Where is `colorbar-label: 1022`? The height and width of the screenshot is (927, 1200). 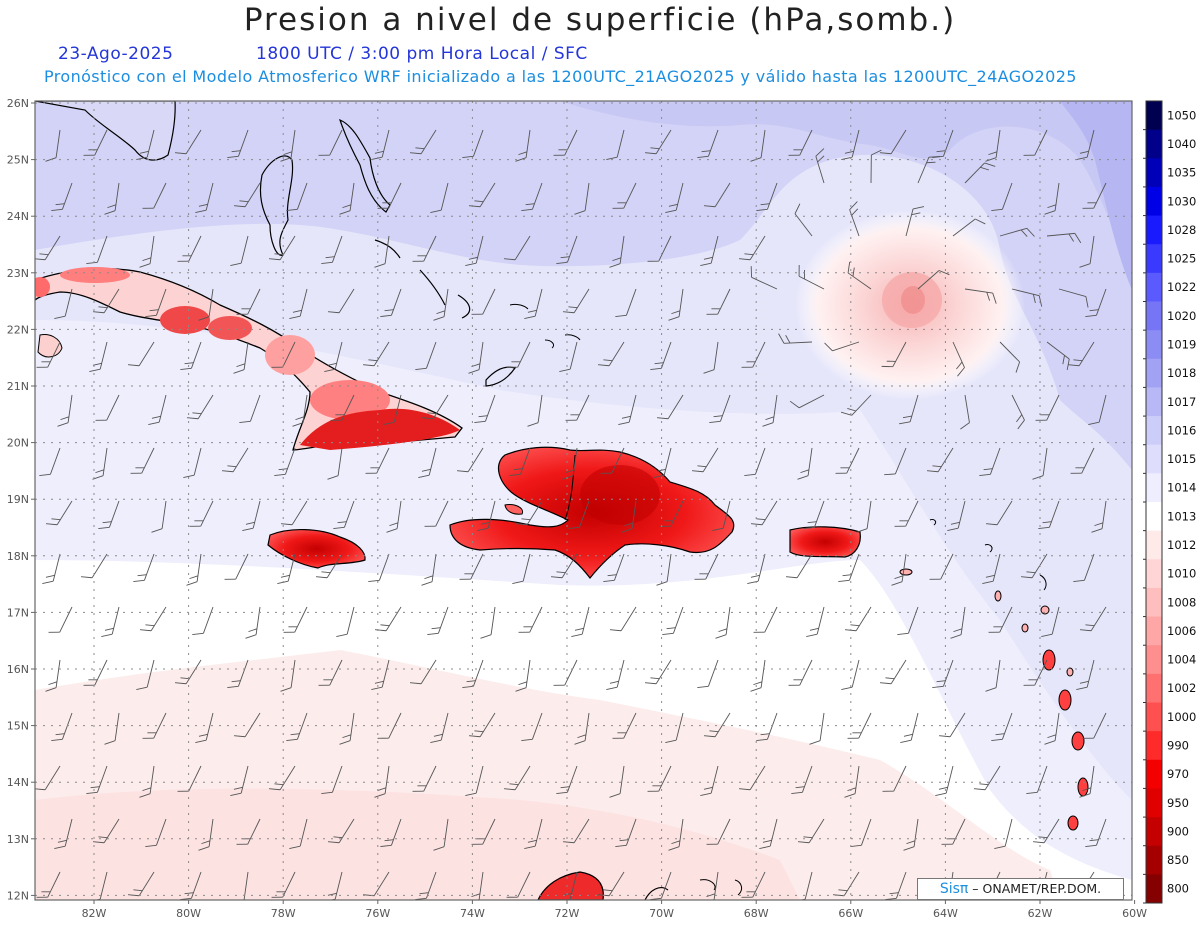 colorbar-label: 1022 is located at coordinates (1181, 287).